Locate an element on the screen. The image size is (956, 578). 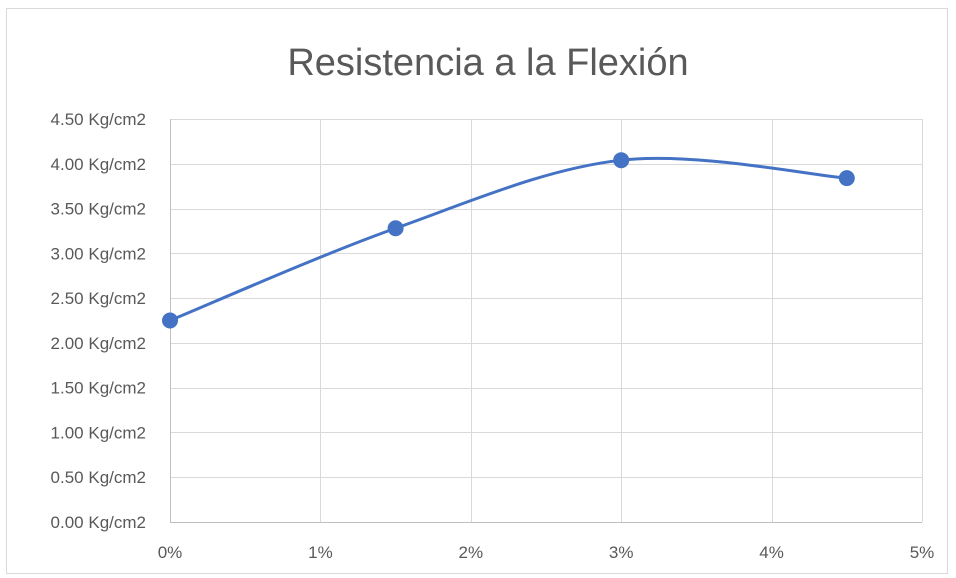
y-tick-label: 2.00 Kg/cm2 is located at coordinates (98, 343).